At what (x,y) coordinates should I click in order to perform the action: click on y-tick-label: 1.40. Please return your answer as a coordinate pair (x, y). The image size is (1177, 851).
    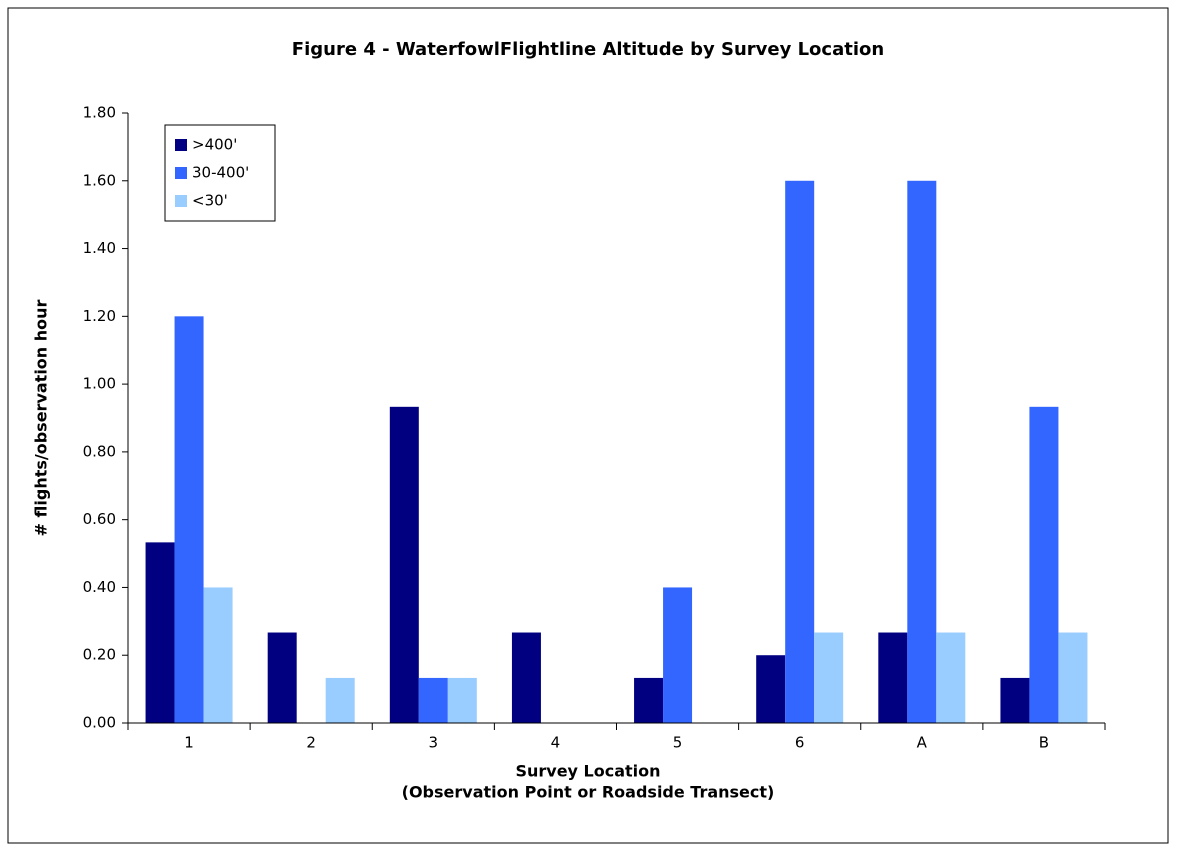
    Looking at the image, I should click on (99, 248).